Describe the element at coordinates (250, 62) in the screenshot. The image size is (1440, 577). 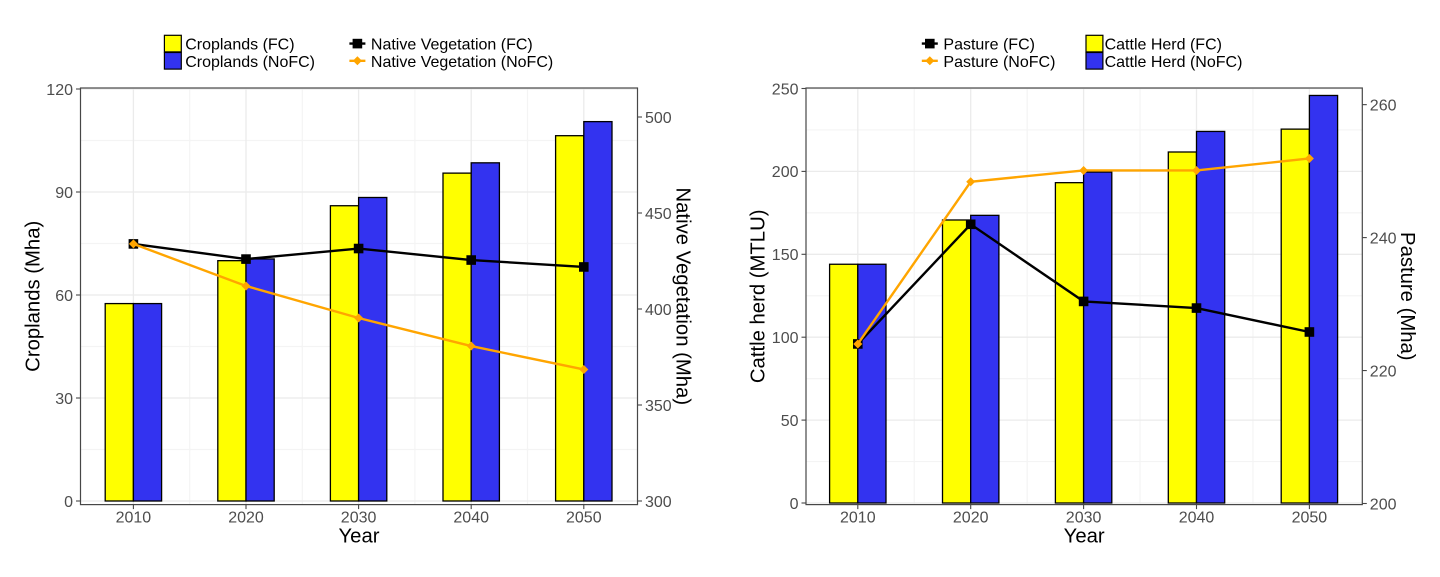
I see `svg-text: Croplands (NoFC)` at that location.